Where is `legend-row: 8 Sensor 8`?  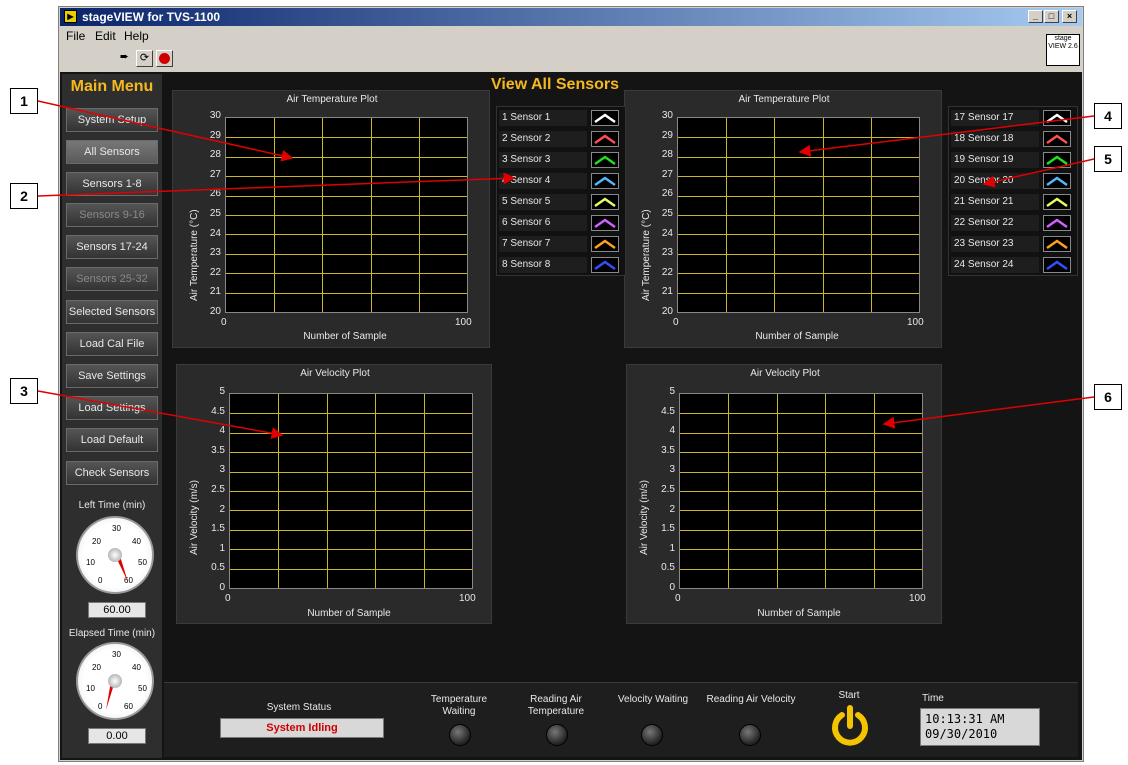
legend-row: 8 Sensor 8 is located at coordinates (562, 265).